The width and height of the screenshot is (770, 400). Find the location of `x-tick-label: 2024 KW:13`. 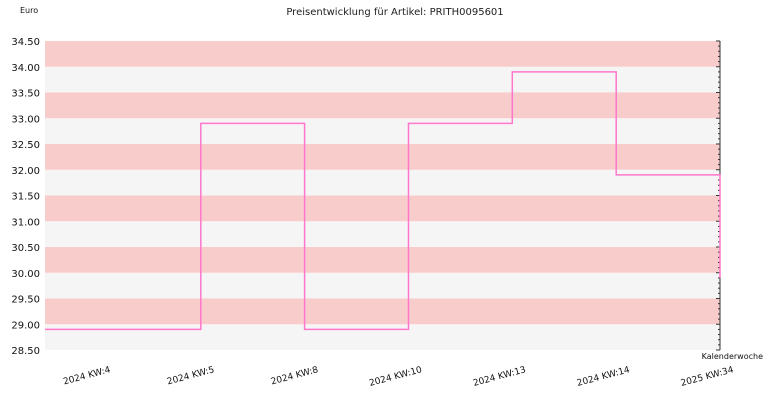

x-tick-label: 2024 KW:13 is located at coordinates (499, 377).